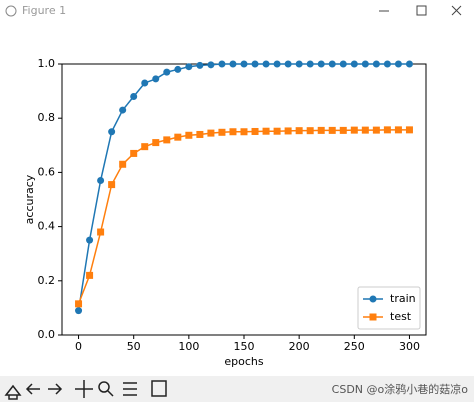  Describe the element at coordinates (409, 346) in the screenshot. I see `x-tick-label: 300` at that location.